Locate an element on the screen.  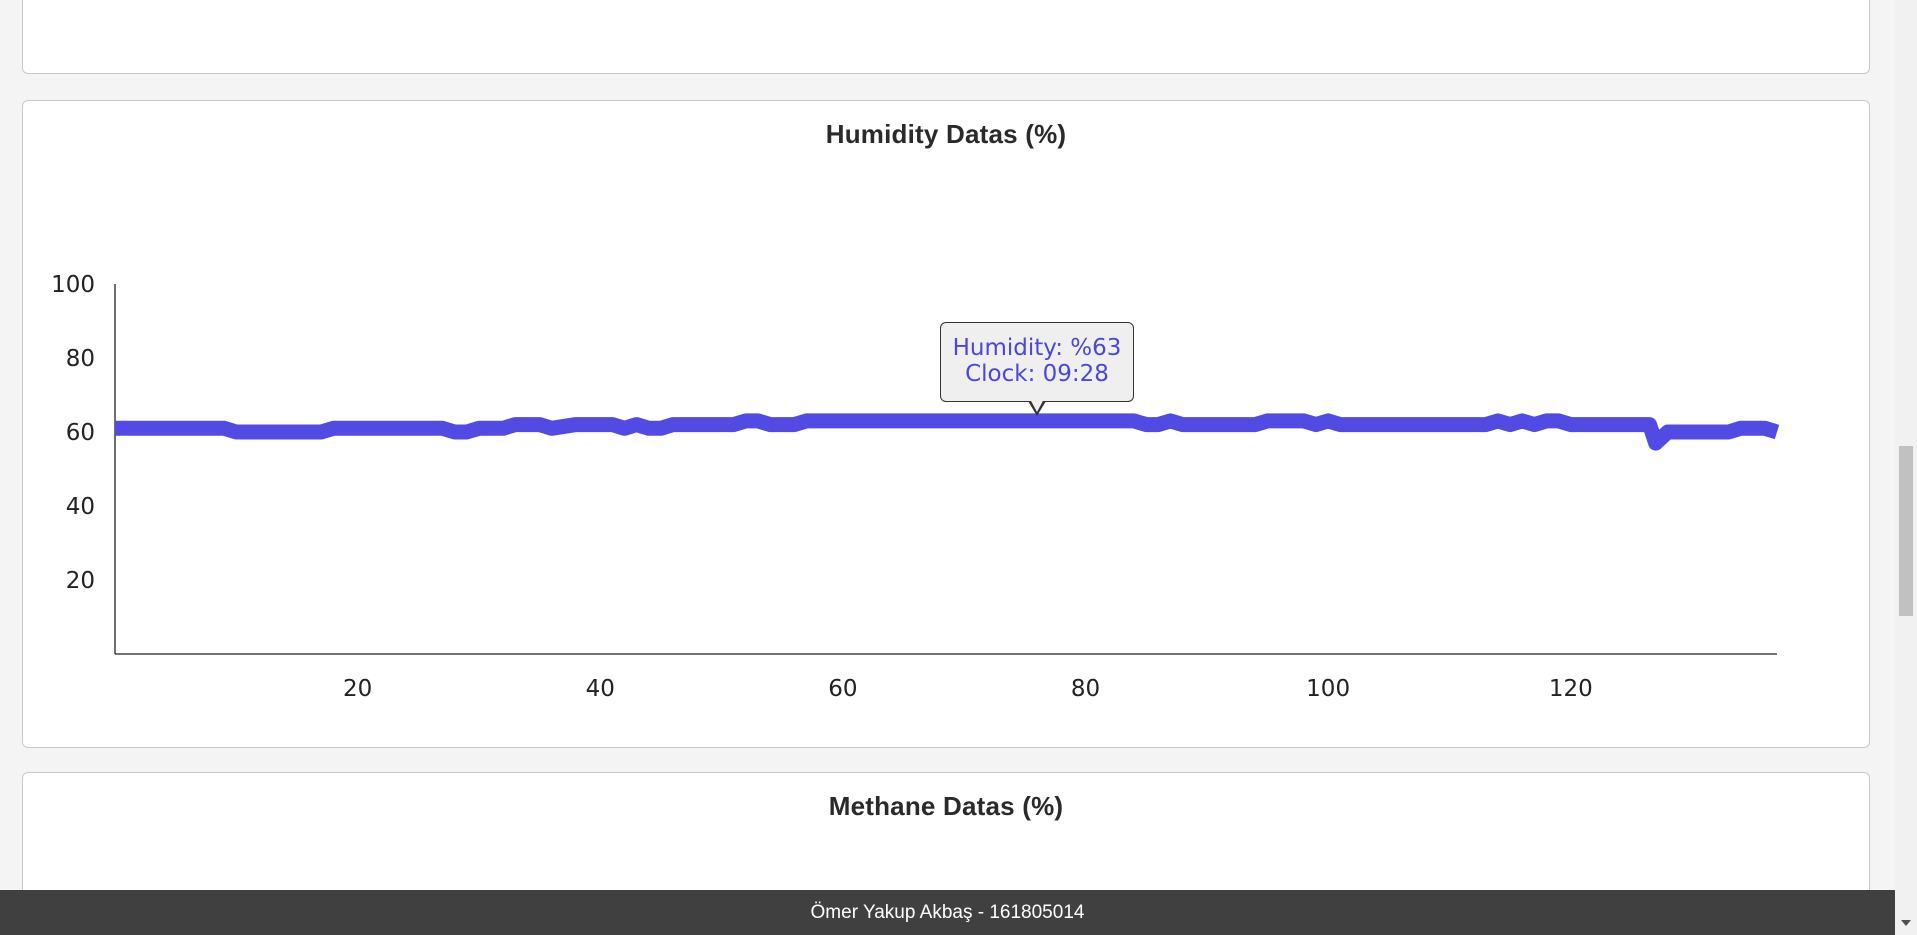
x-axis-ticks: 20 40 60 80 100 120 is located at coordinates (968, 689).